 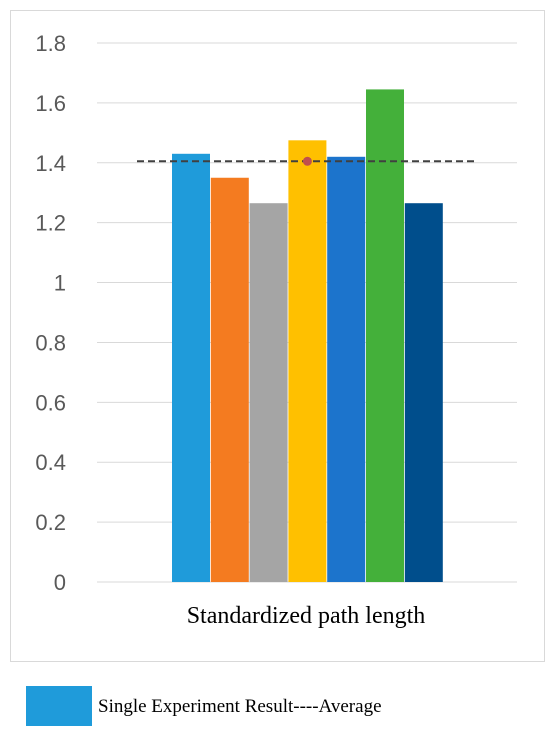 I want to click on y-tick-label: 1, so click(x=60, y=283).